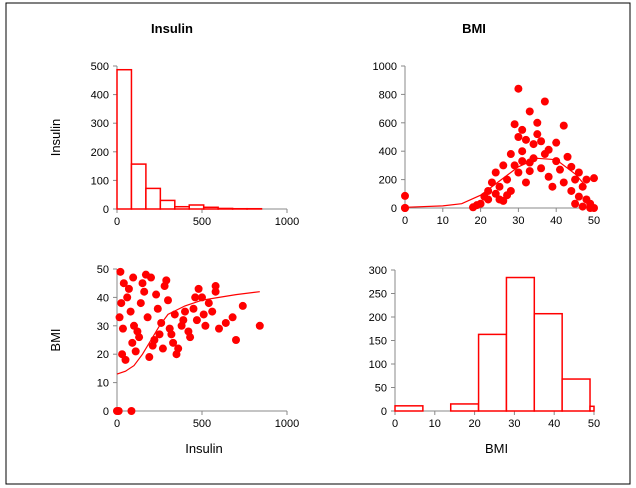 The height and width of the screenshot is (488, 636). Describe the element at coordinates (474, 424) in the screenshot. I see `bmi-histogram-x-tick-label: 20` at that location.